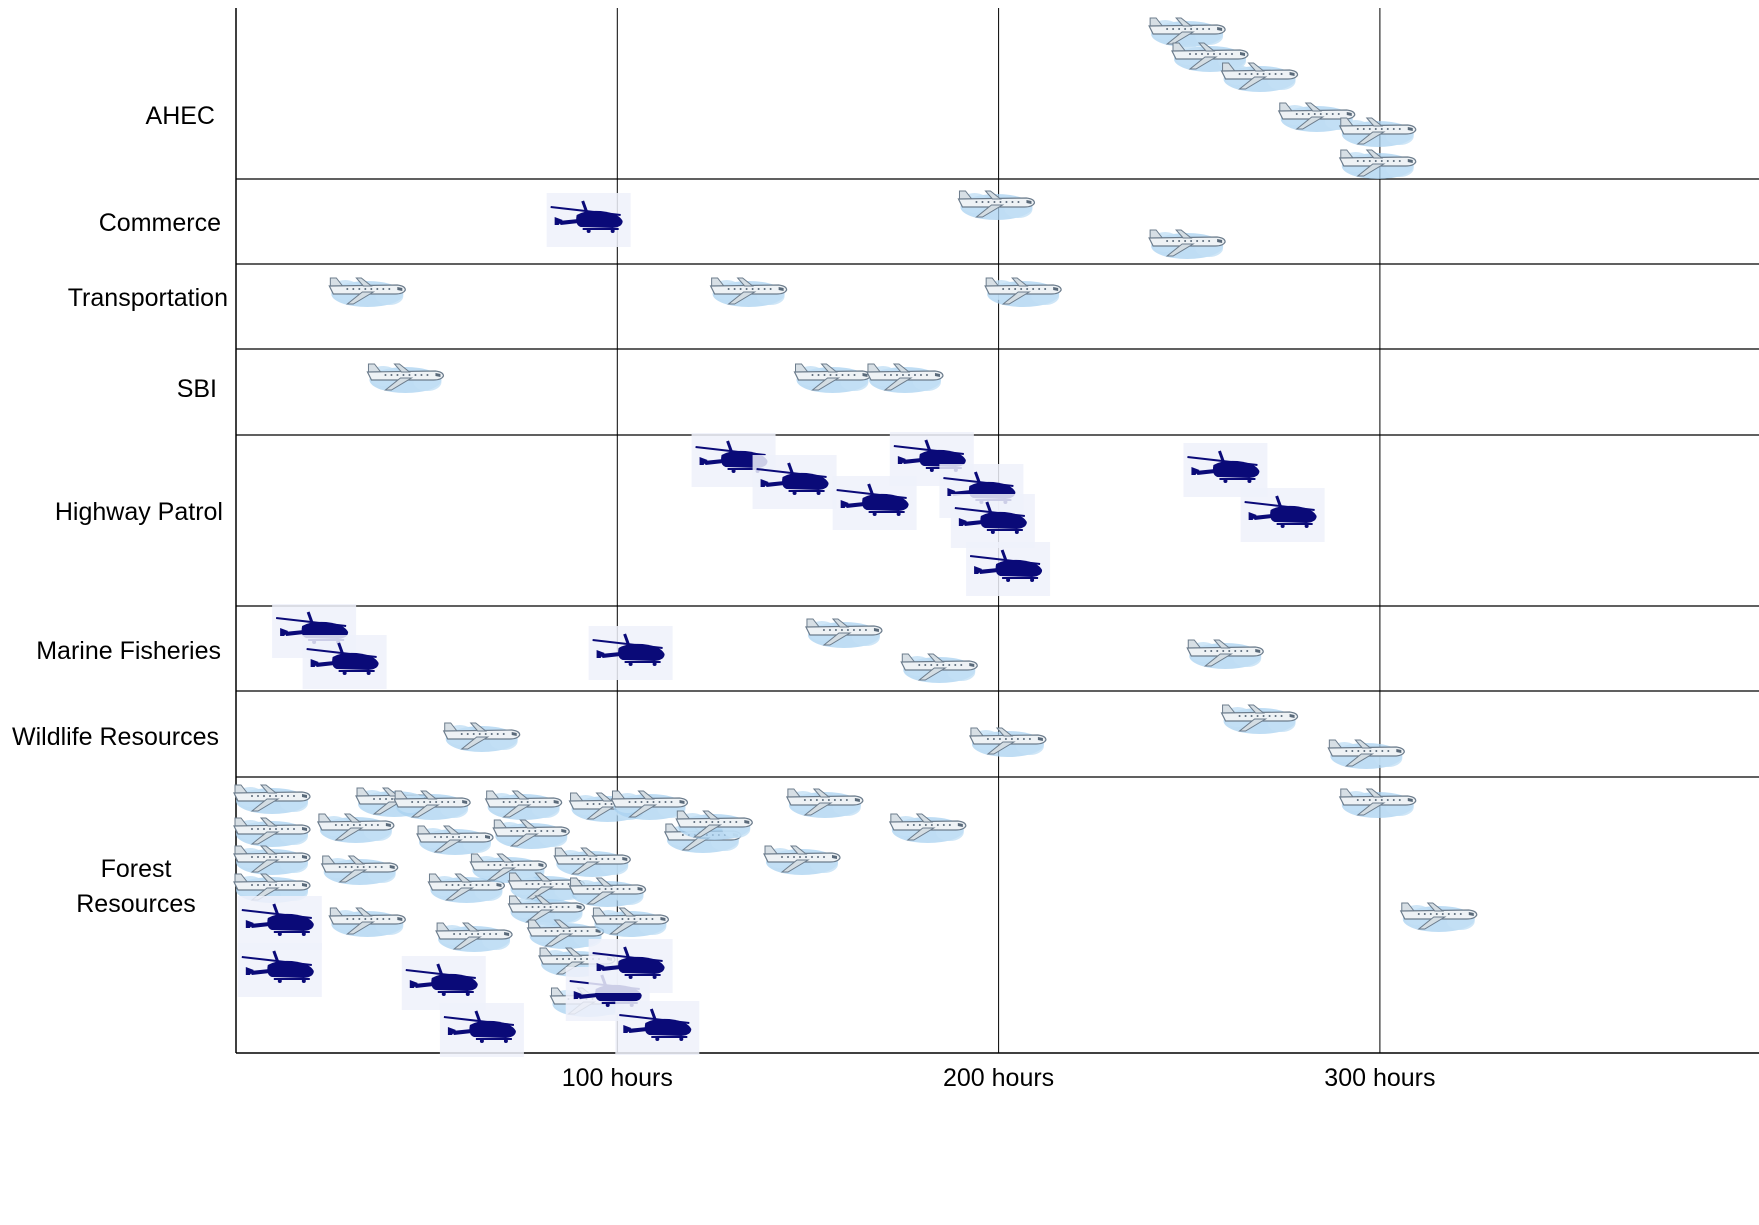  What do you see at coordinates (617, 1078) in the screenshot?
I see `x-tick-label: 100 hours` at bounding box center [617, 1078].